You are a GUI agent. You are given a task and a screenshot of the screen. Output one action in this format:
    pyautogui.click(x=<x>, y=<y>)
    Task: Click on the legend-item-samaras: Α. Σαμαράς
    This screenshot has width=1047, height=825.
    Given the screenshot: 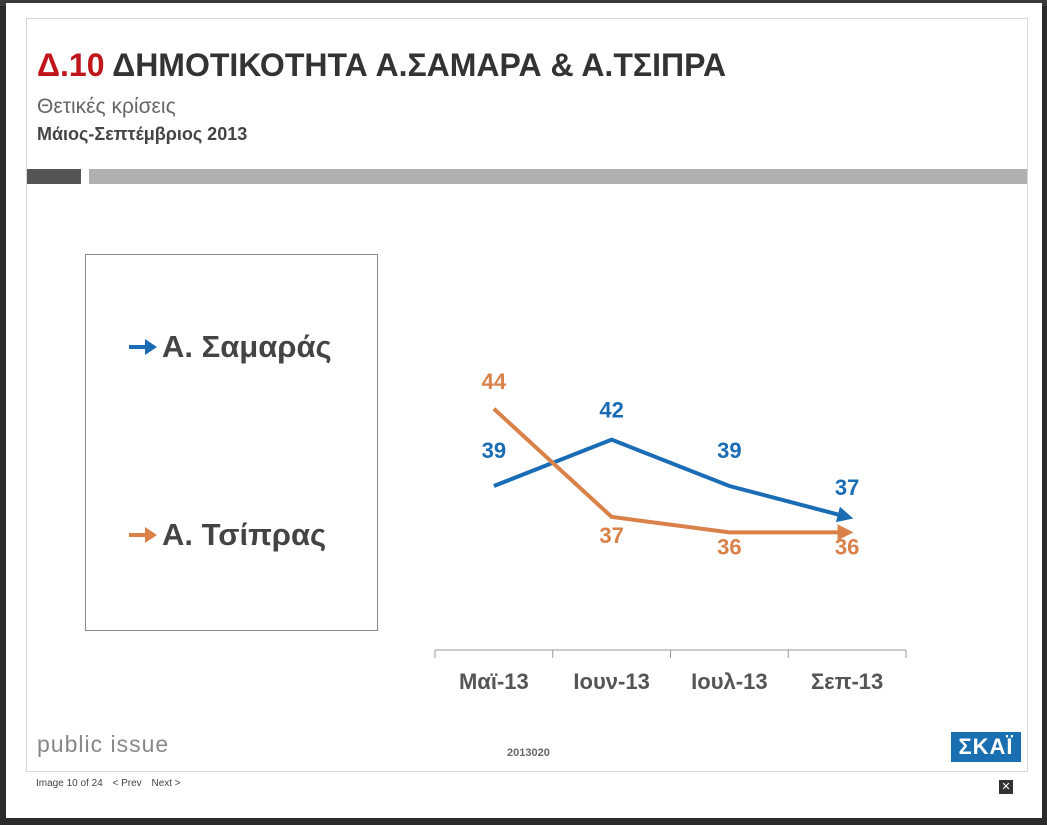 What is the action you would take?
    pyautogui.click(x=230, y=347)
    